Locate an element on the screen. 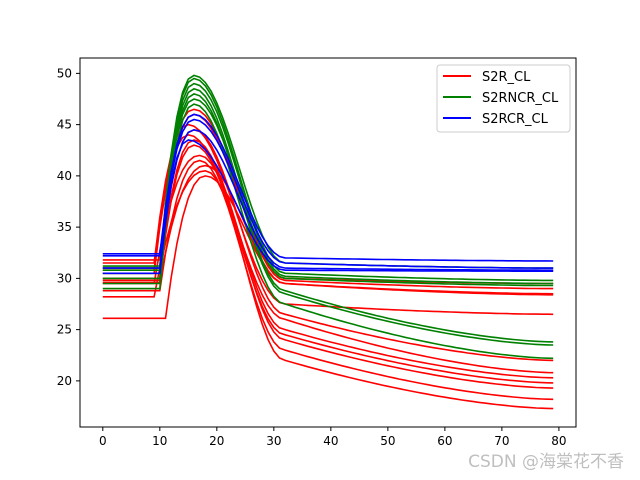 This screenshot has width=640, height=480. legend-label-s2rncr-cl: S2RNCR_CL is located at coordinates (520, 98).